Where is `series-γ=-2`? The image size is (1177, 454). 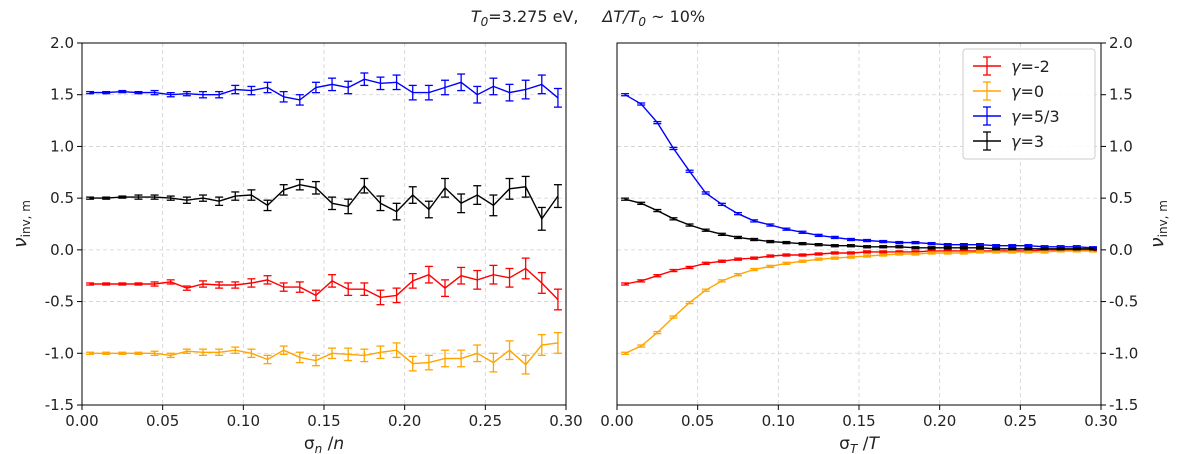 series-γ=-2 is located at coordinates (324, 284).